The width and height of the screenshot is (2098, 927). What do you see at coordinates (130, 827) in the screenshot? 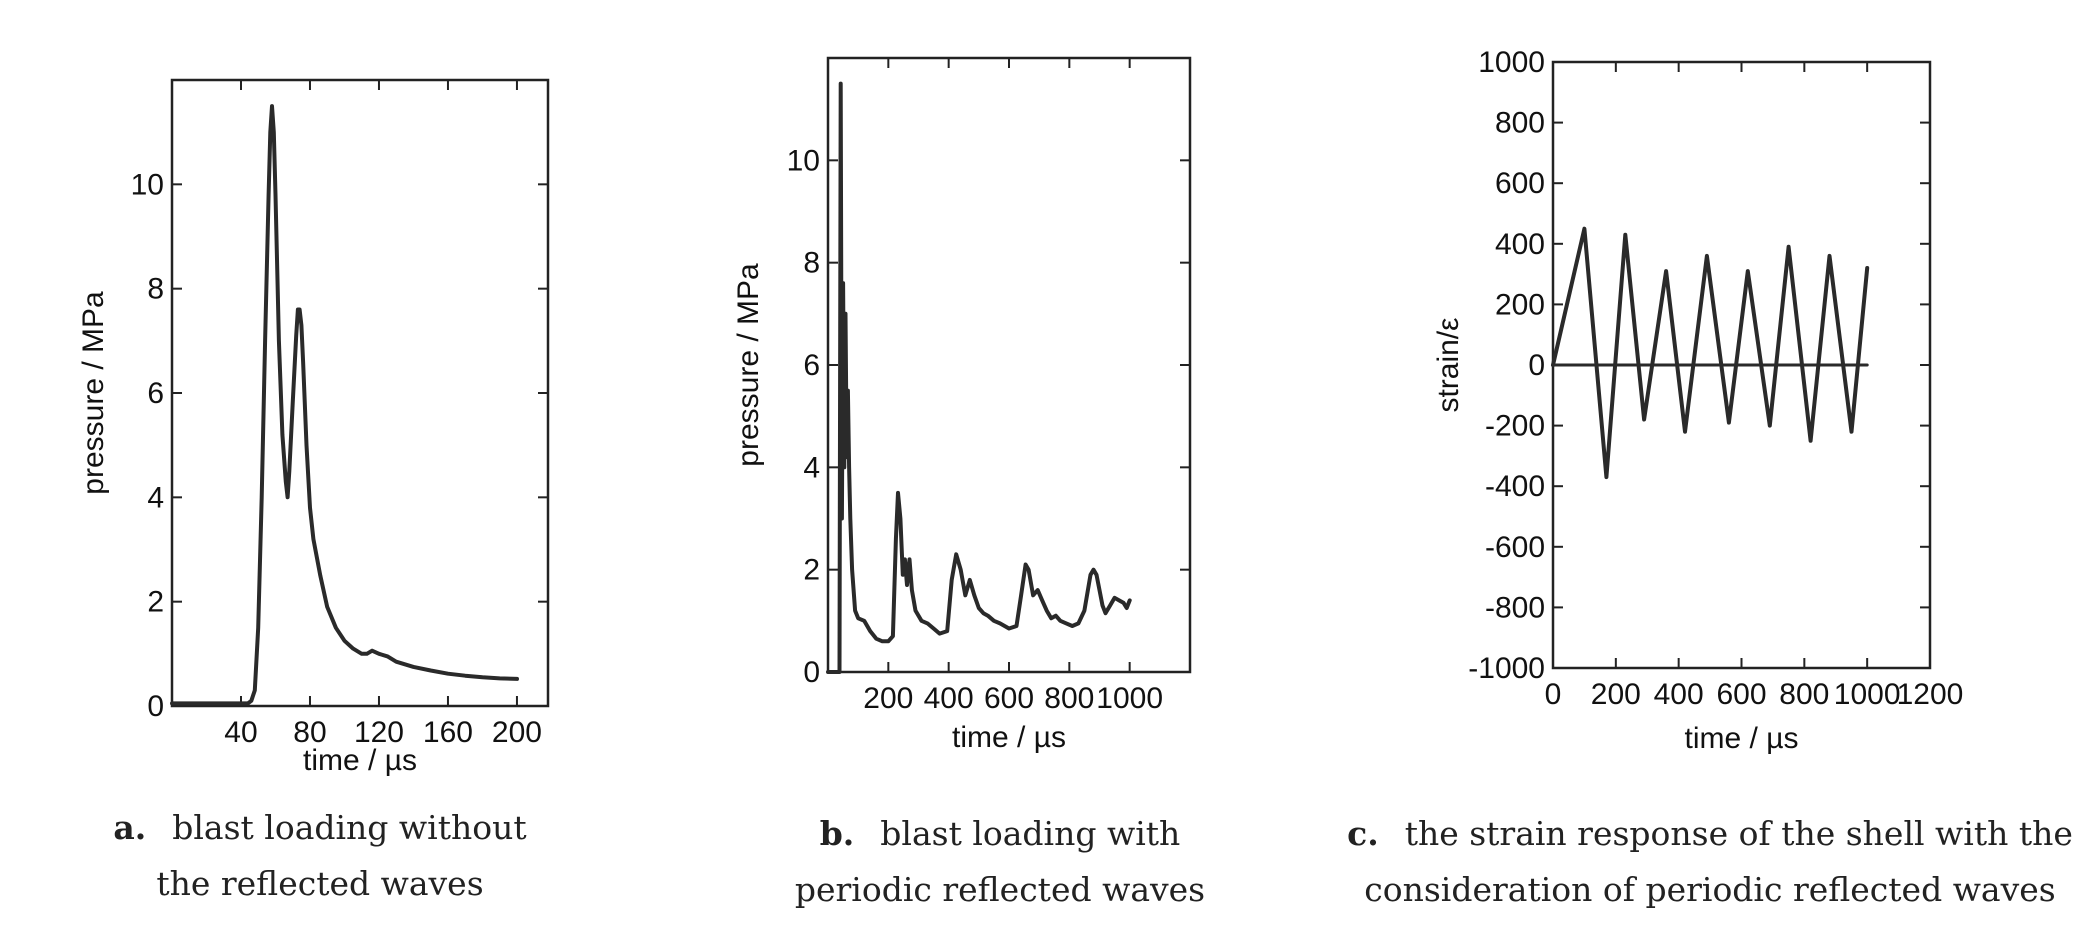
I see `caption-a-letter: a.` at bounding box center [130, 827].